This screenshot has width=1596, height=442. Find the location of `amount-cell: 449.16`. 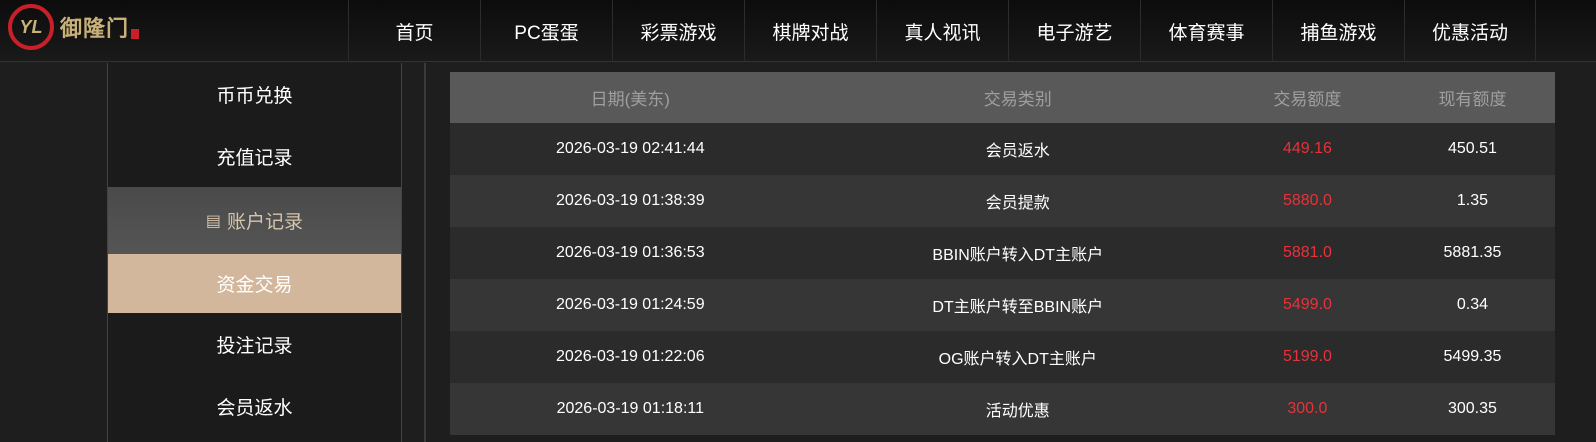

amount-cell: 449.16 is located at coordinates (1307, 149).